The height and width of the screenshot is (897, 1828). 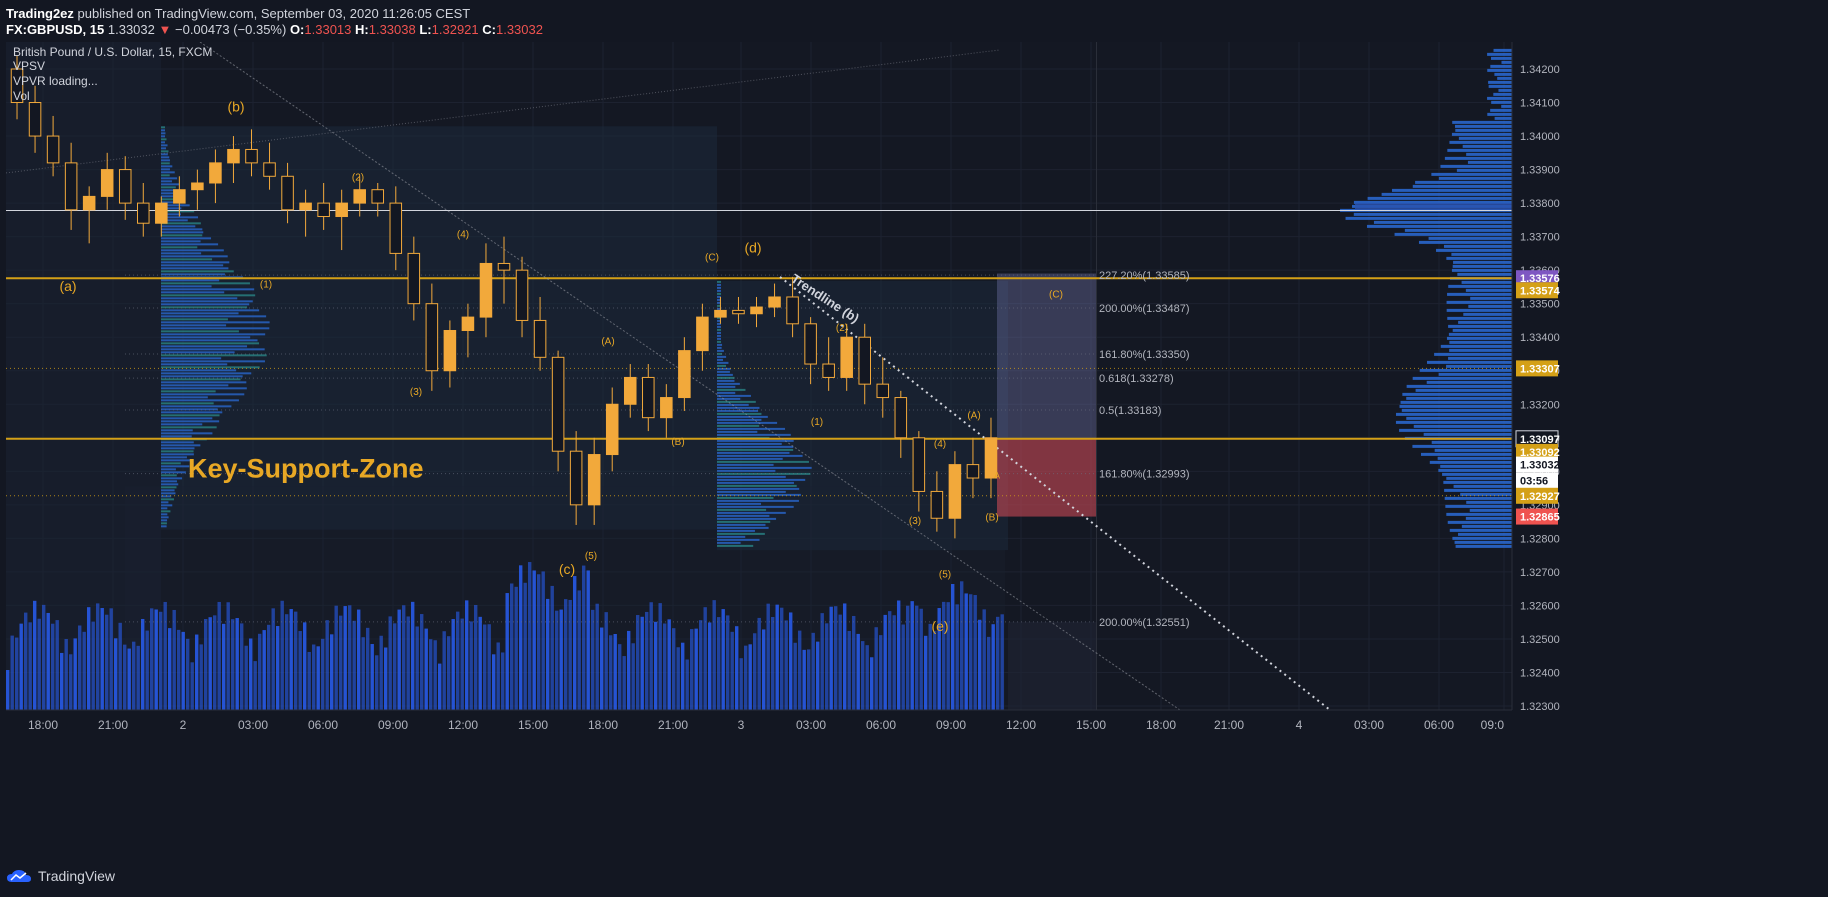 What do you see at coordinates (505, 636) in the screenshot?
I see `volume-bars` at bounding box center [505, 636].